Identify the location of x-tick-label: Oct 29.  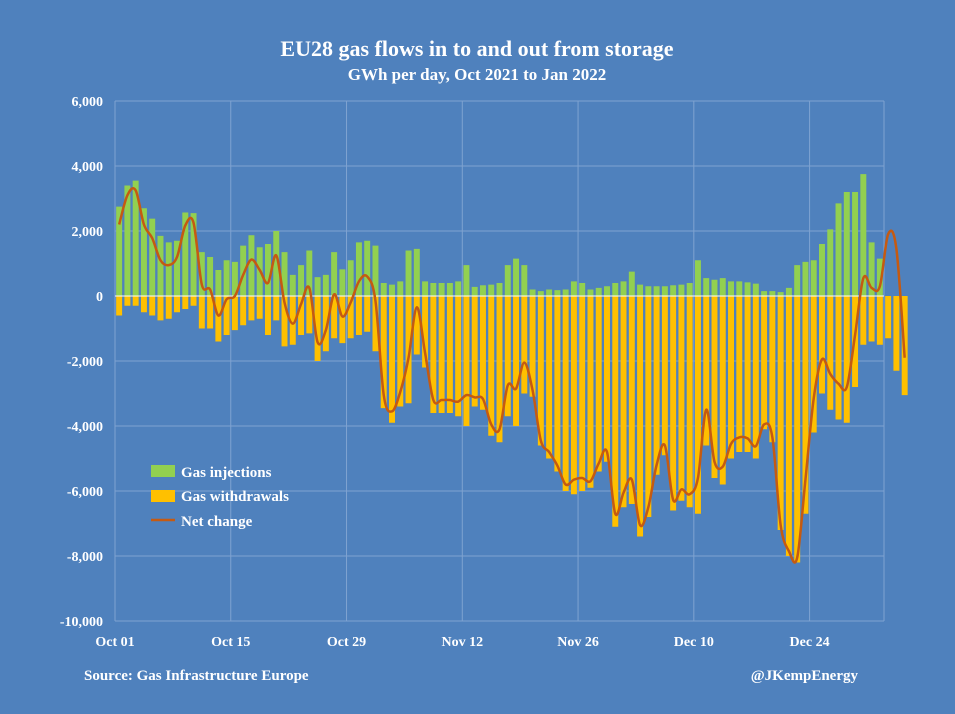
(346, 642).